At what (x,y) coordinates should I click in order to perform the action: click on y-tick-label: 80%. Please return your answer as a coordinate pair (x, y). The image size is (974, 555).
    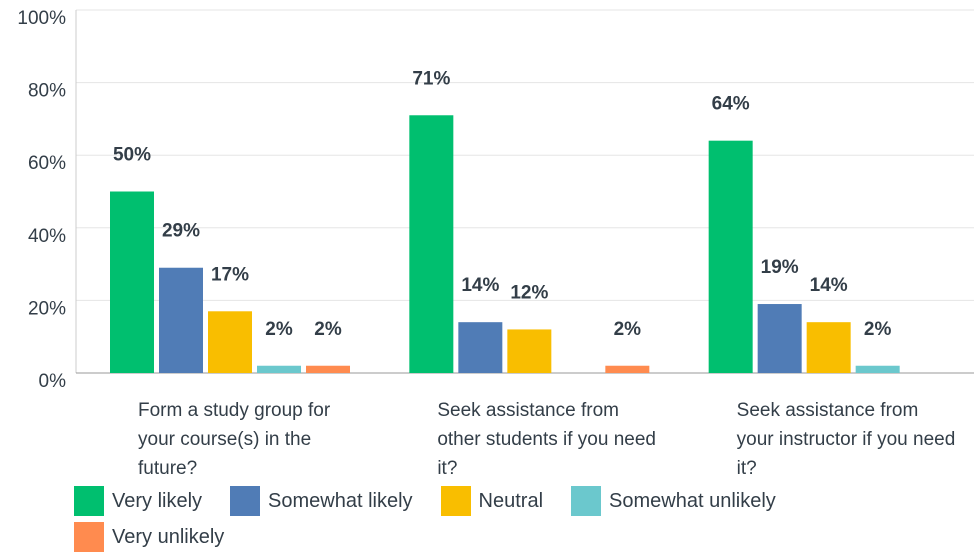
    Looking at the image, I should click on (47, 91).